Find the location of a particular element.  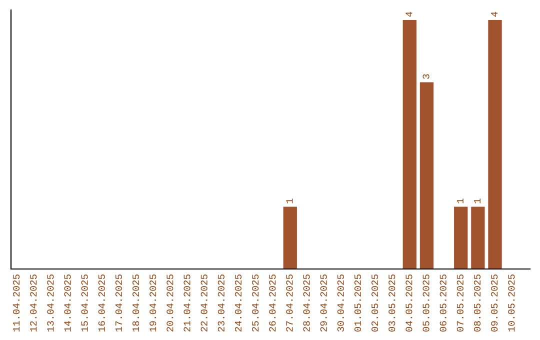

x-tick-label: 17.04.2025 is located at coordinates (118, 303).